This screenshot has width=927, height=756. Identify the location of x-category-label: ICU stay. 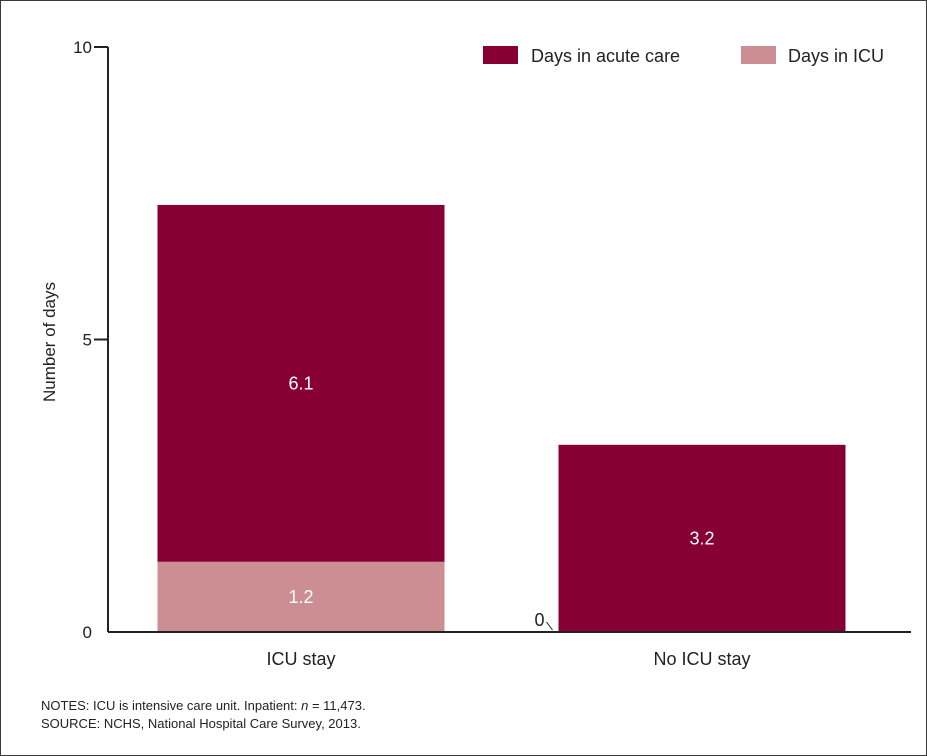
(300, 659).